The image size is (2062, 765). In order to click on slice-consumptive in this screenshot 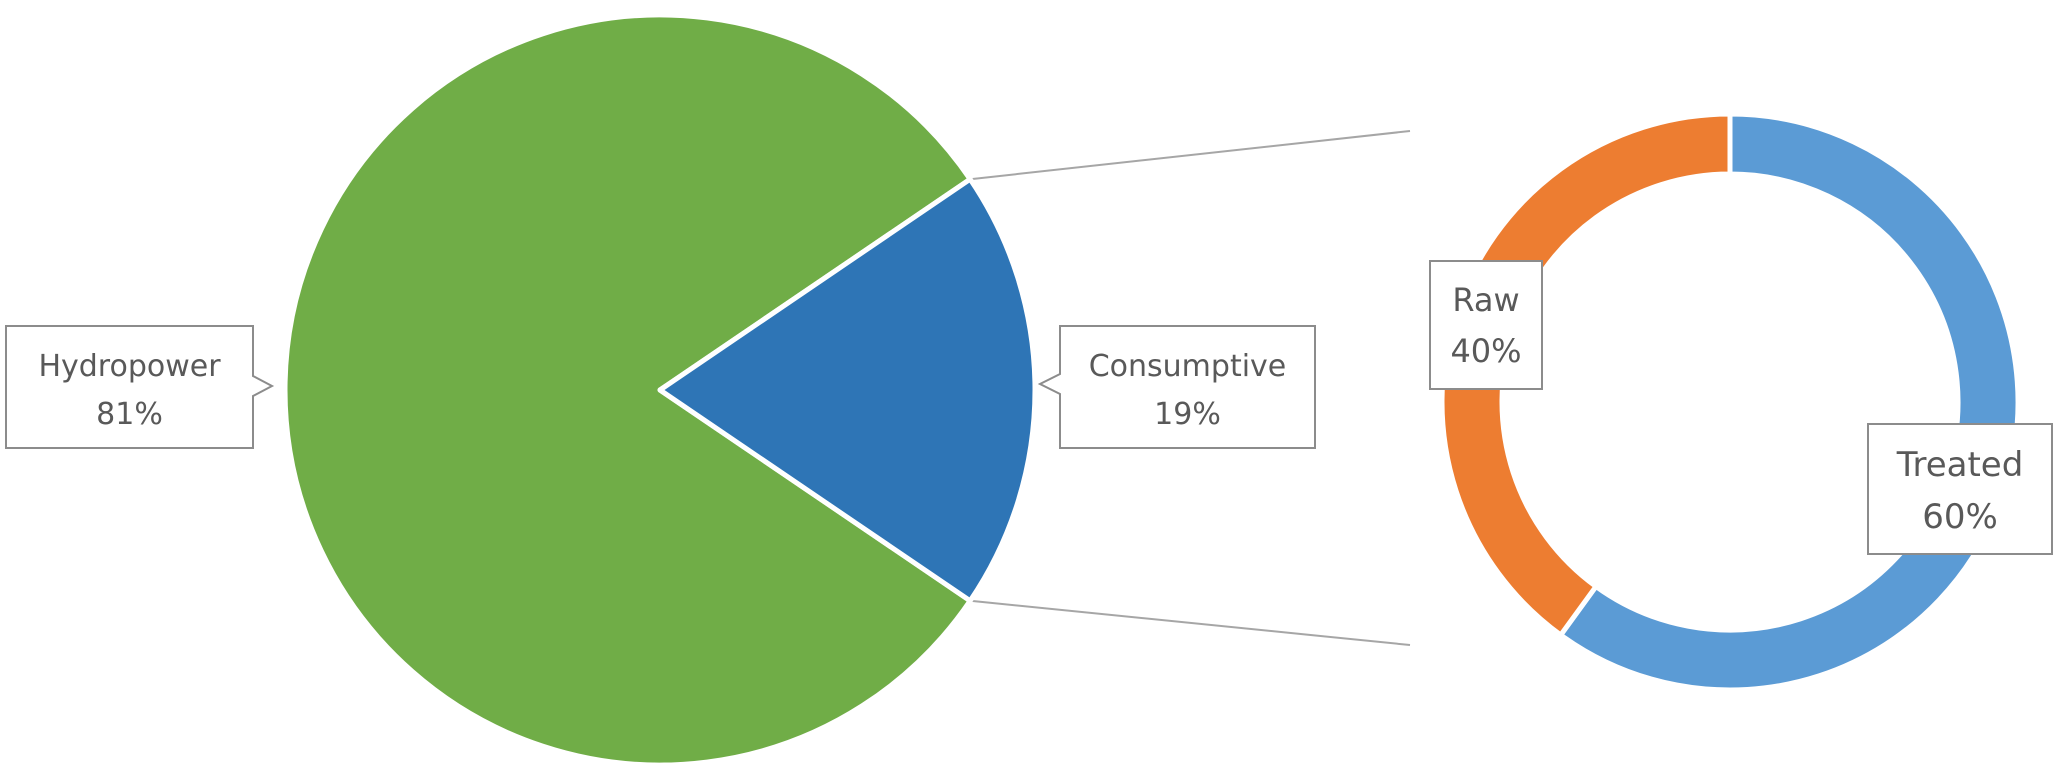, I will do `click(847, 390)`.